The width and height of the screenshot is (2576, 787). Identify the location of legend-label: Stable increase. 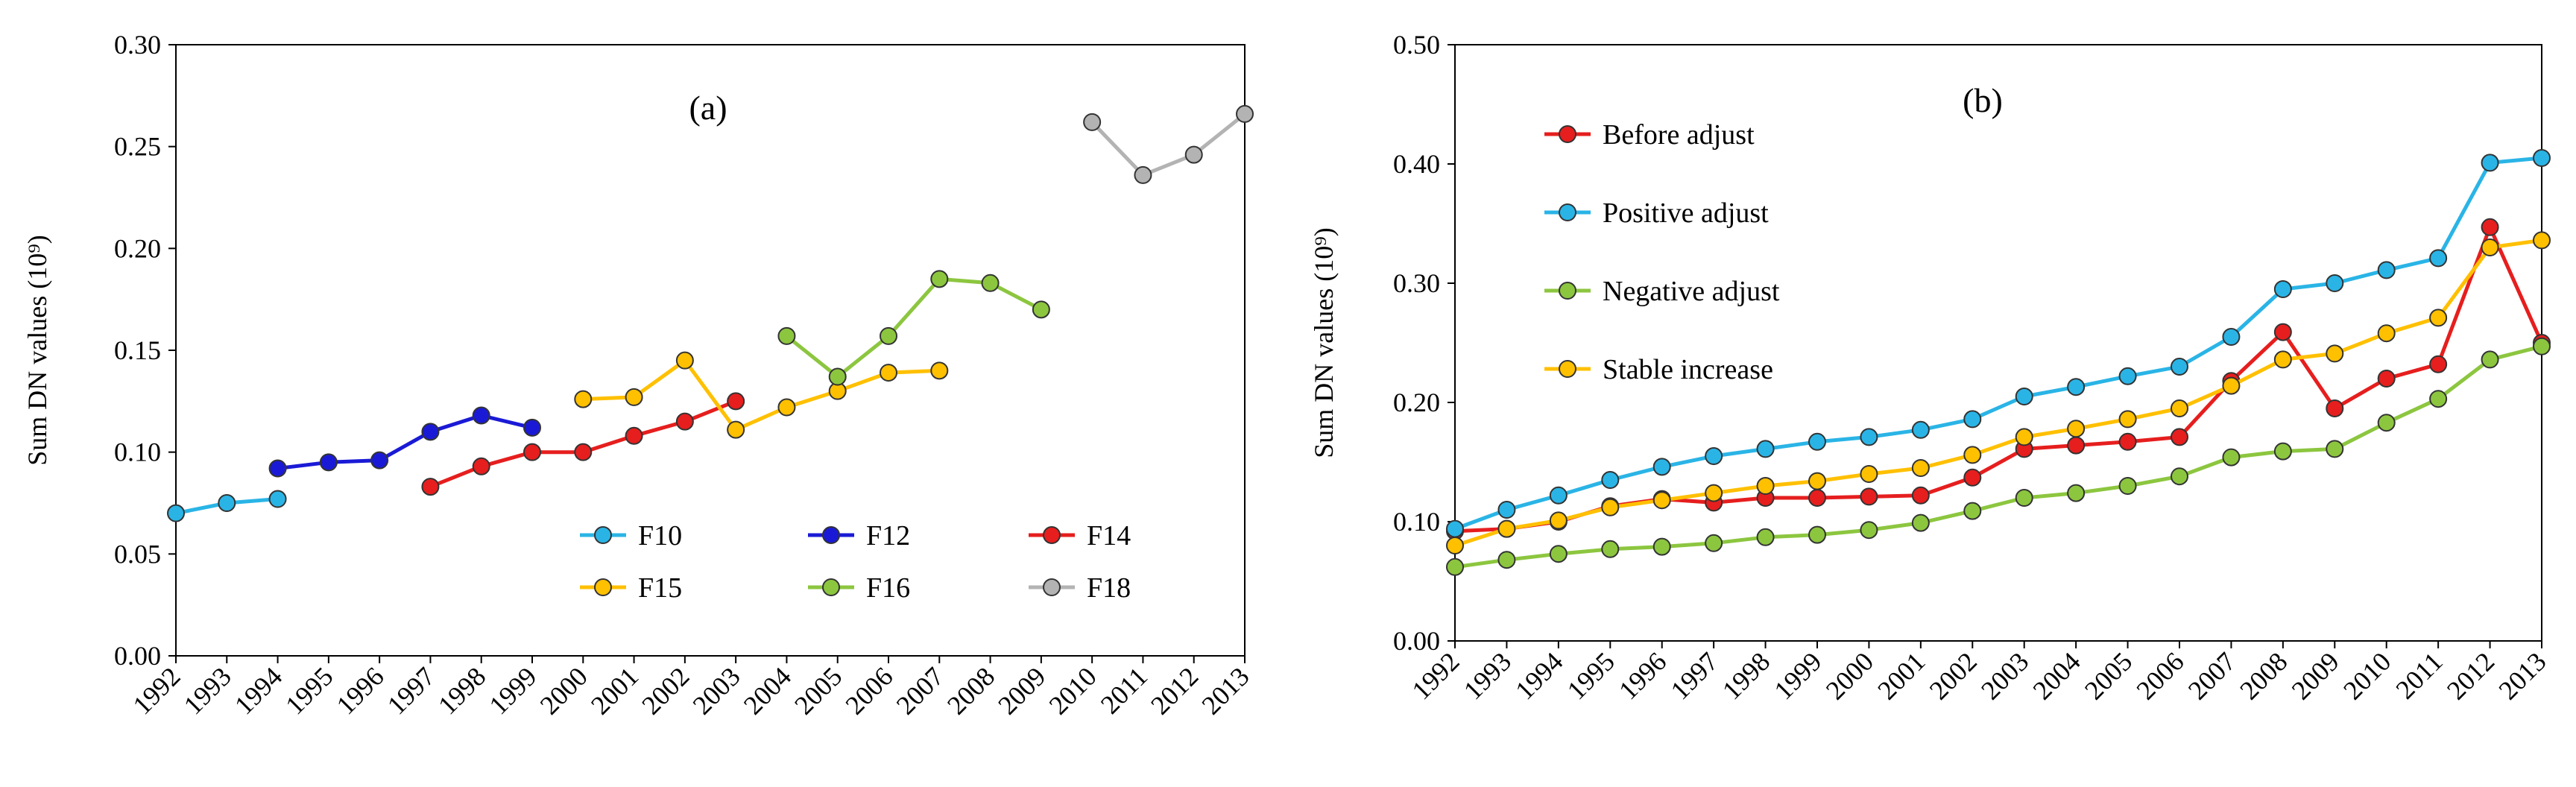
(1688, 369).